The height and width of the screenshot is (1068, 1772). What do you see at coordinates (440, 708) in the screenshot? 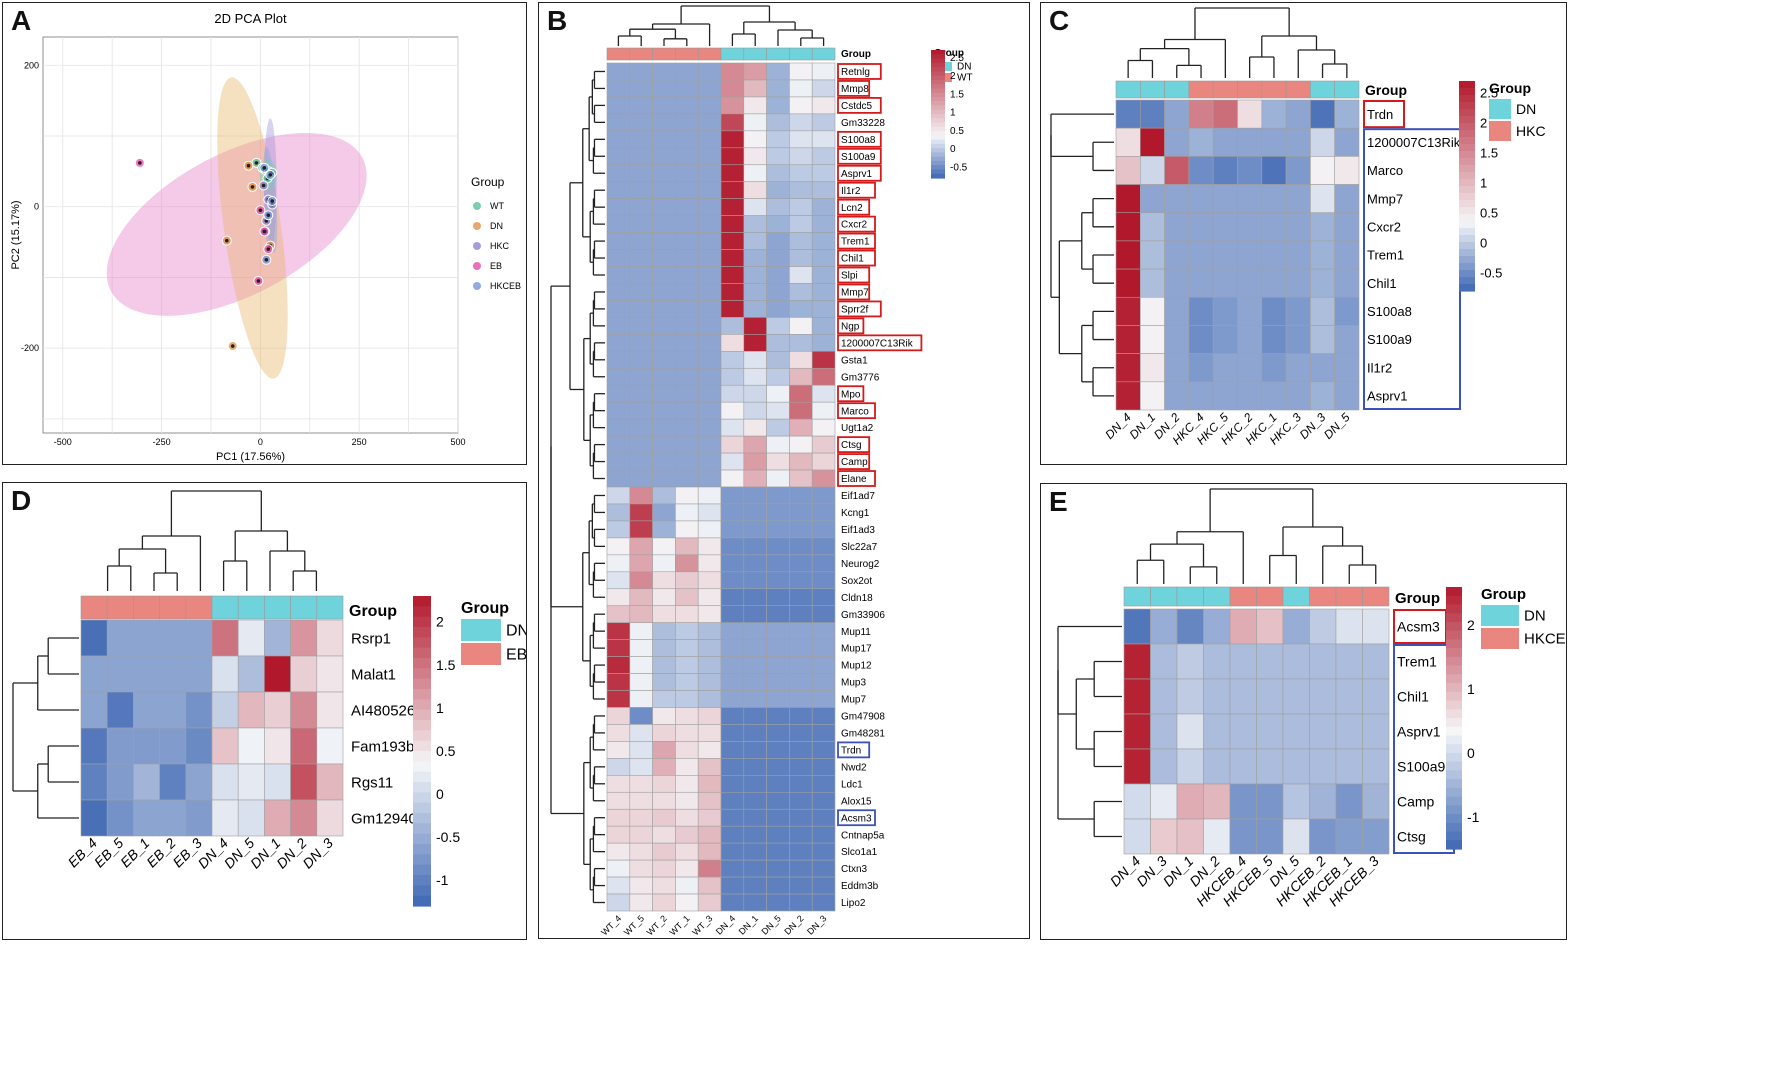
I see `heatmap-d-scale-tick: 1` at bounding box center [440, 708].